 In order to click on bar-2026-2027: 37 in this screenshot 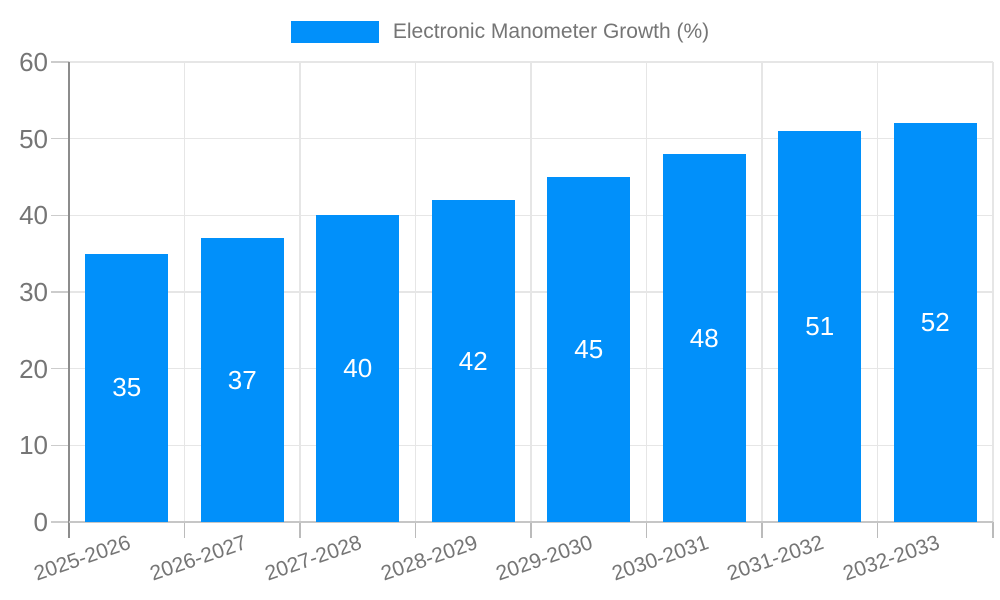, I will do `click(242, 380)`.